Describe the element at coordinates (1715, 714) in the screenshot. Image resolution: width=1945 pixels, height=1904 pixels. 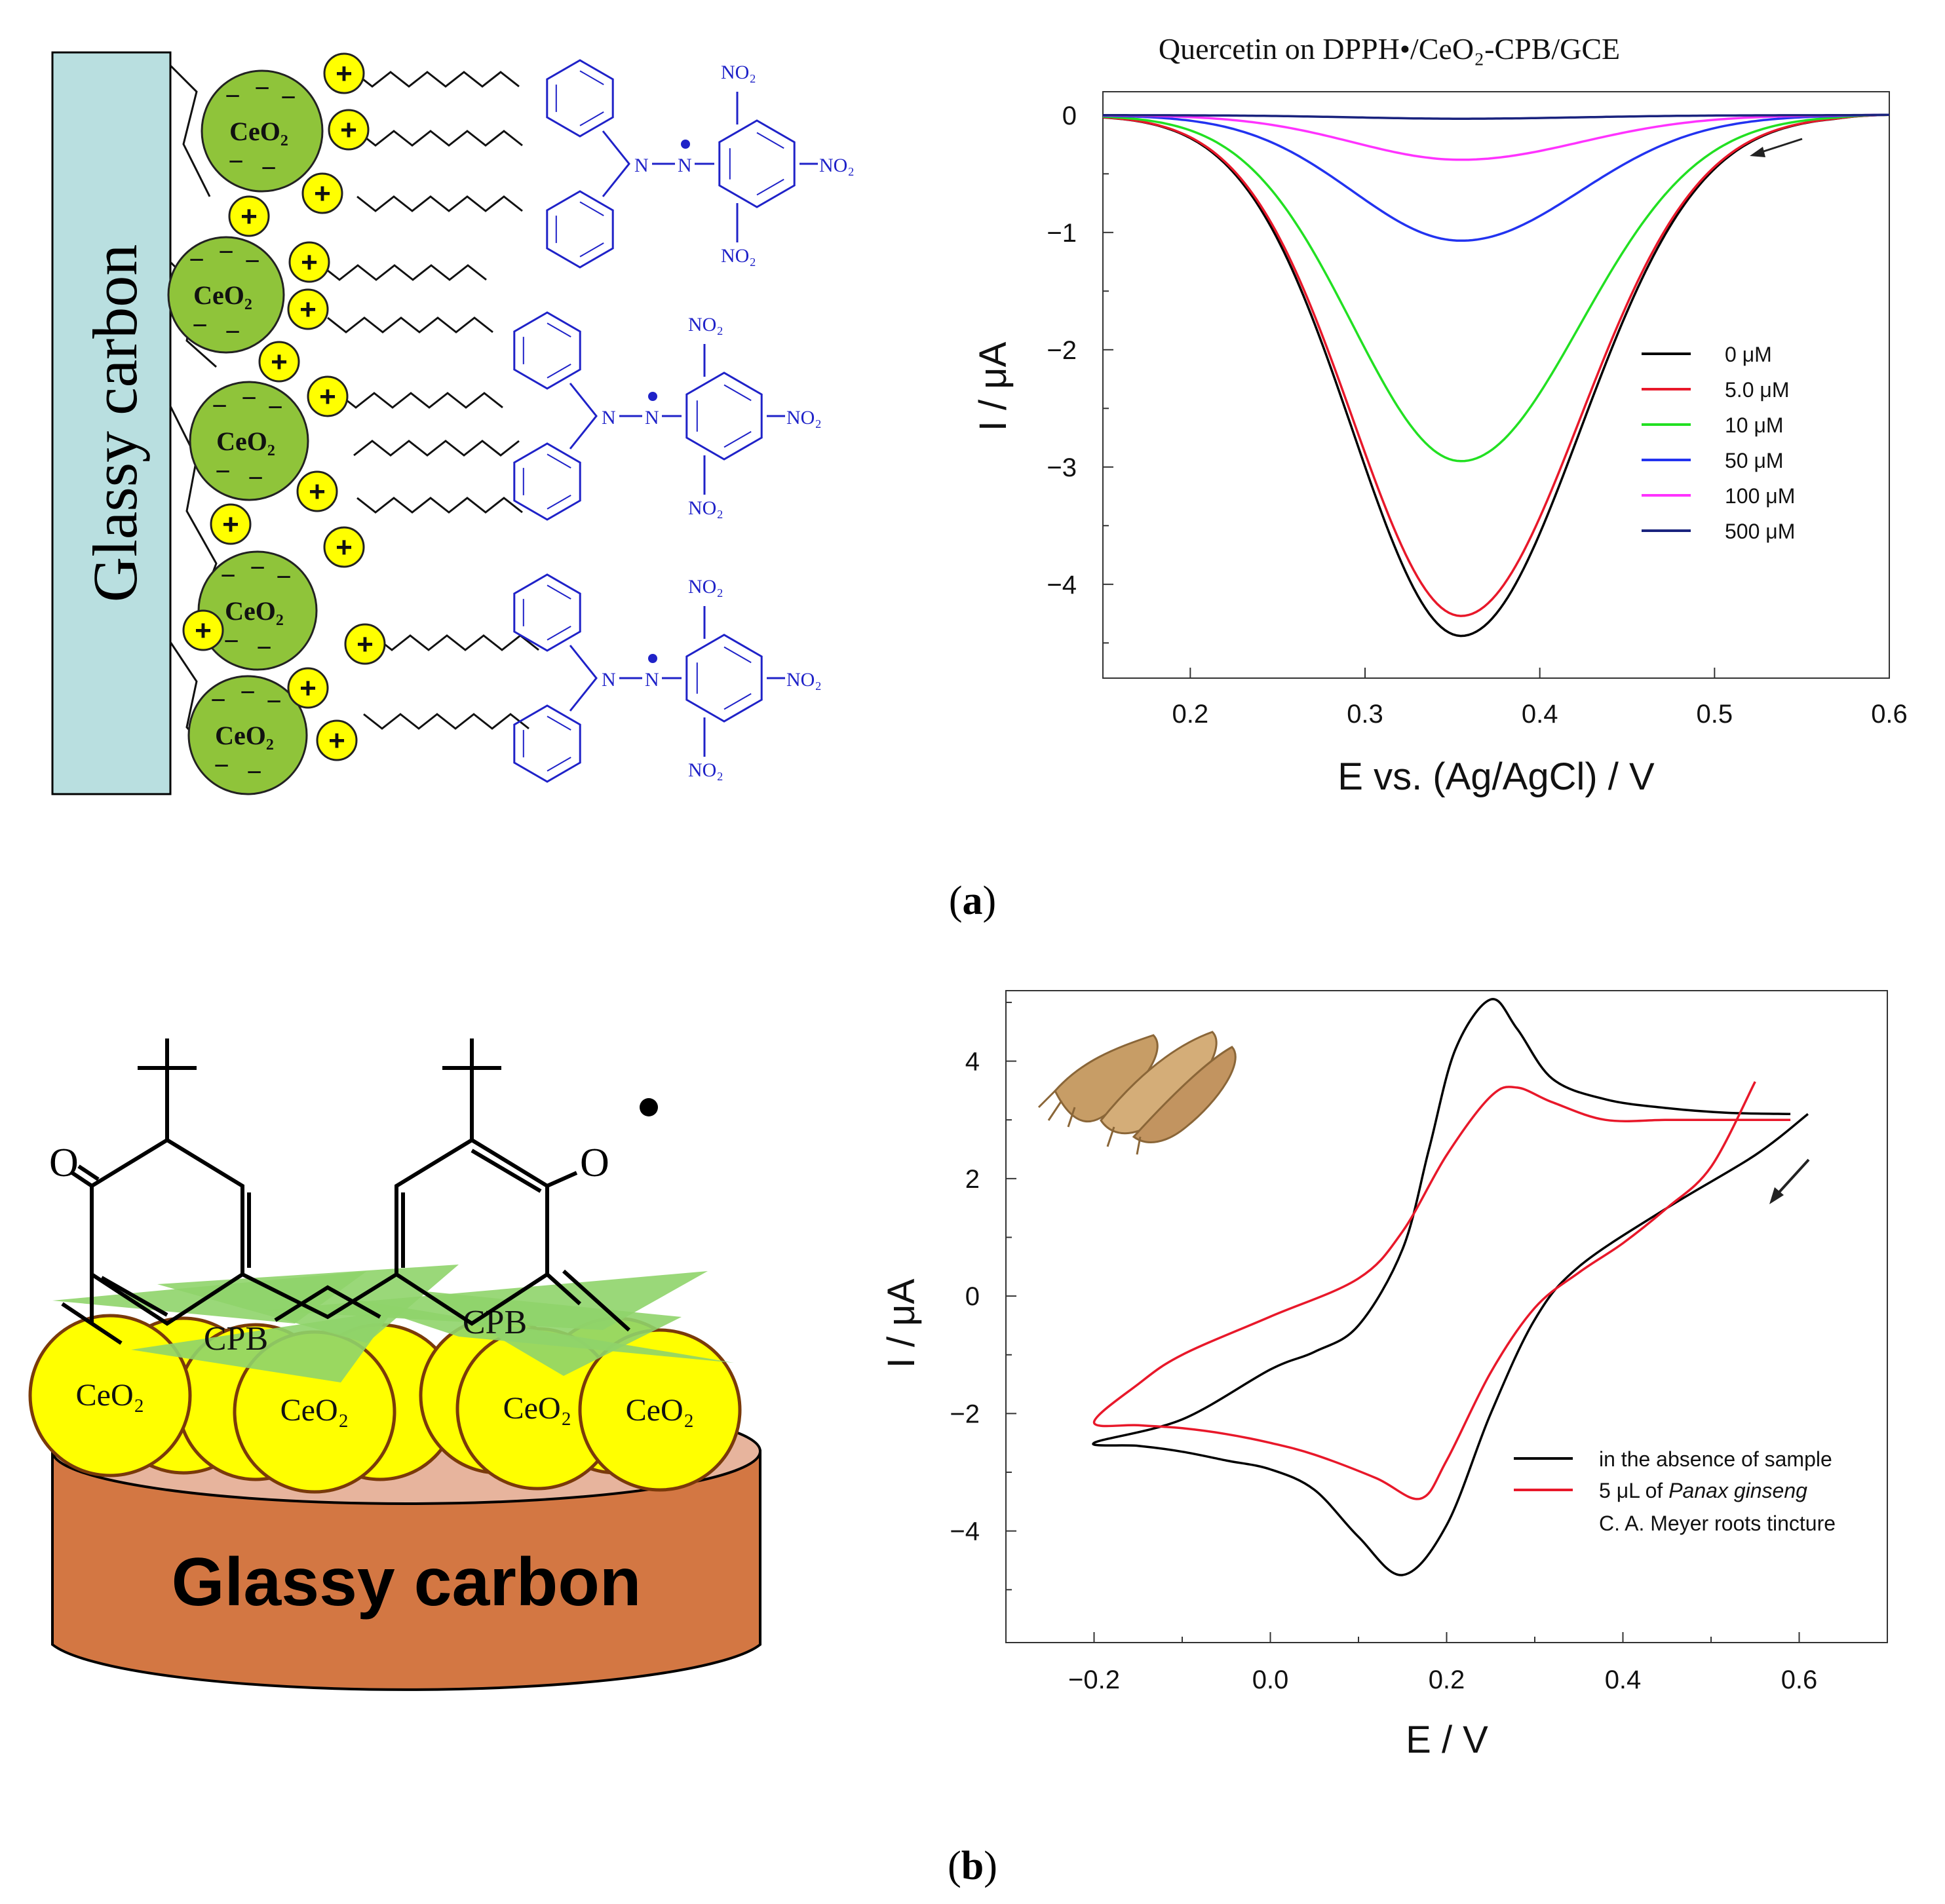
I see `x-tick-label: 0.5` at that location.